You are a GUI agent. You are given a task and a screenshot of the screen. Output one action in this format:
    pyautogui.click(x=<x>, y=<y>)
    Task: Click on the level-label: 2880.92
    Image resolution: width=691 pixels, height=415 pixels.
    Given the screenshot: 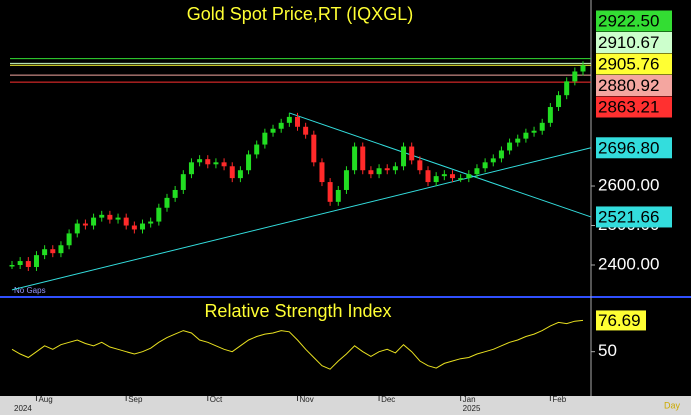 What is the action you would take?
    pyautogui.click(x=628, y=85)
    